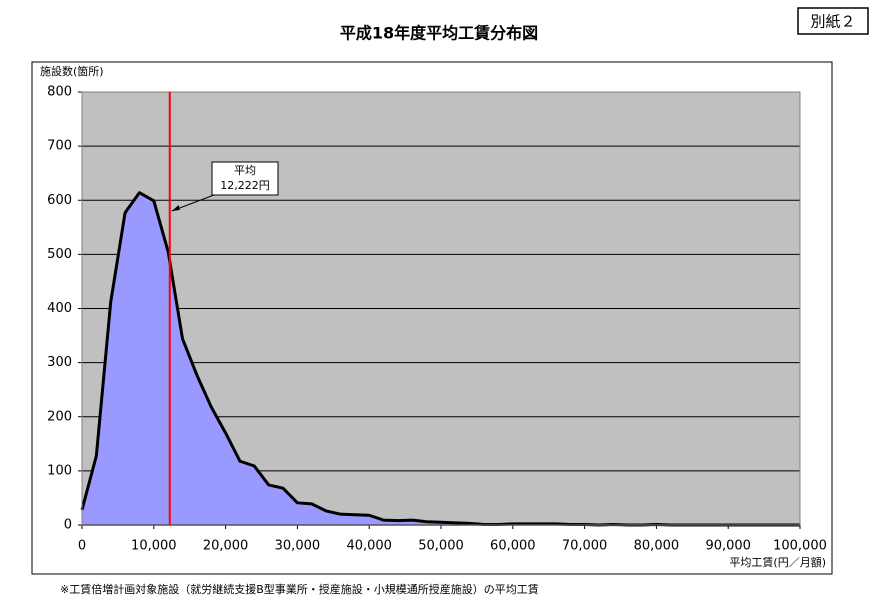  I want to click on y-tick-label: 0, so click(68, 525).